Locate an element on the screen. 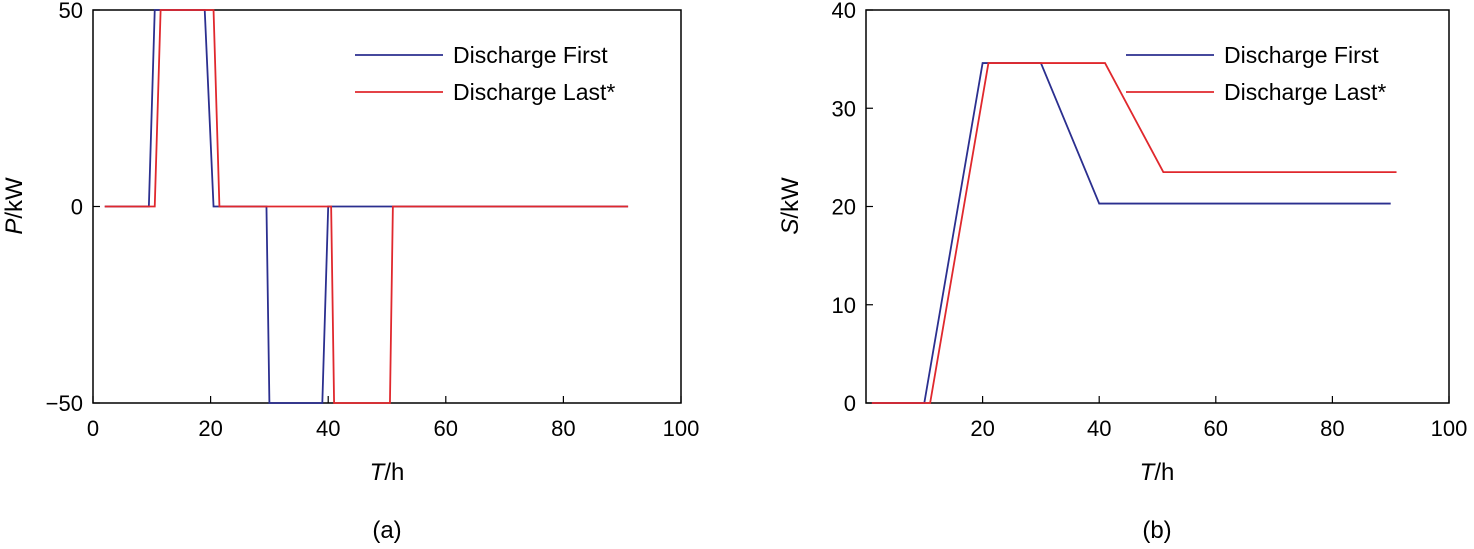 The image size is (1474, 549). y-axis-label-a: P/kW is located at coordinates (14, 206).